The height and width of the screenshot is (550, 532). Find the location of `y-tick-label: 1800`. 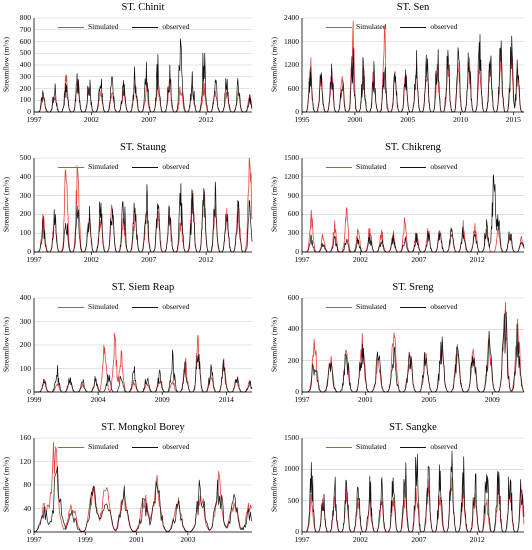

y-tick-label: 1800 is located at coordinates (291, 41).